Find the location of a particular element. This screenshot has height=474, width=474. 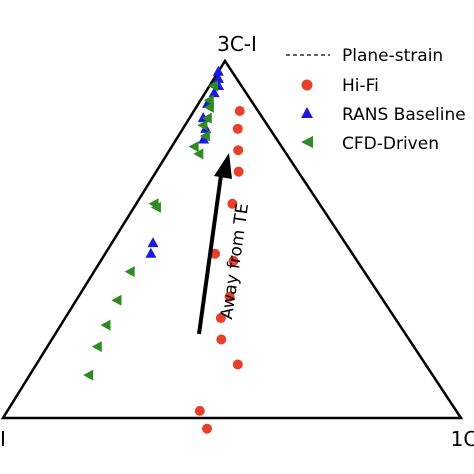

arrow-annotation: Away from TE is located at coordinates (235, 261).